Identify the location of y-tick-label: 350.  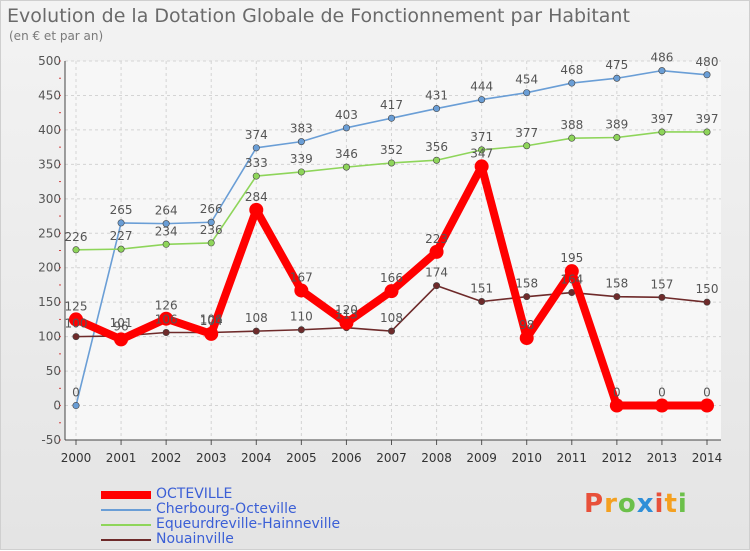
(49, 164).